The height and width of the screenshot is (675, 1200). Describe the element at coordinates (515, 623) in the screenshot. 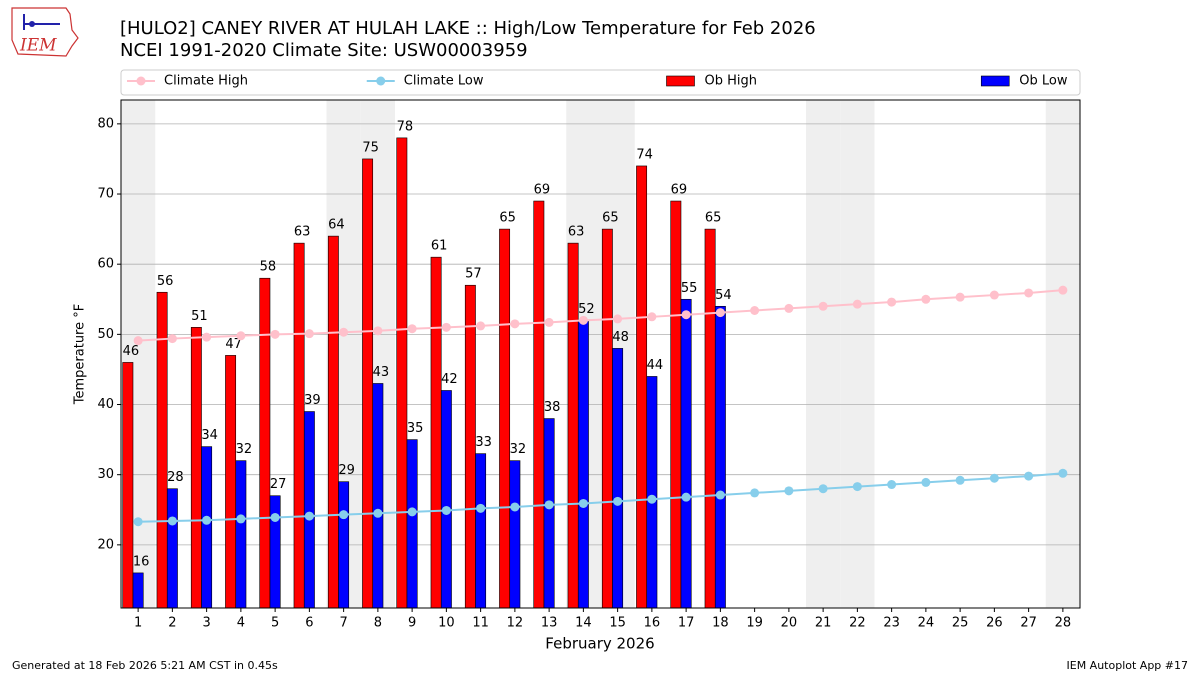

I see `x-tick-label: 12` at that location.